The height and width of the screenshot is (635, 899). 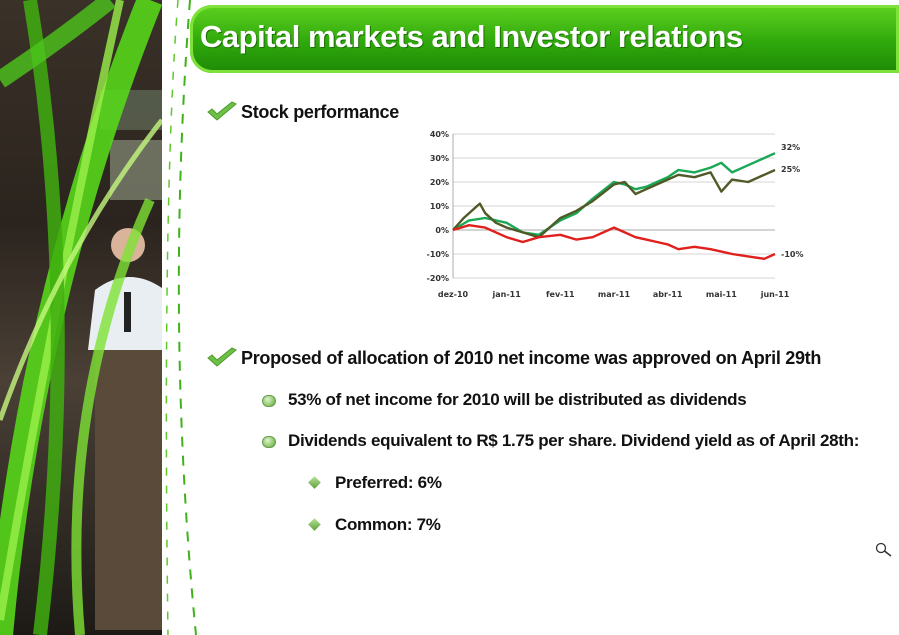 What do you see at coordinates (320, 112) in the screenshot?
I see `section-heading-stock: Stock performance` at bounding box center [320, 112].